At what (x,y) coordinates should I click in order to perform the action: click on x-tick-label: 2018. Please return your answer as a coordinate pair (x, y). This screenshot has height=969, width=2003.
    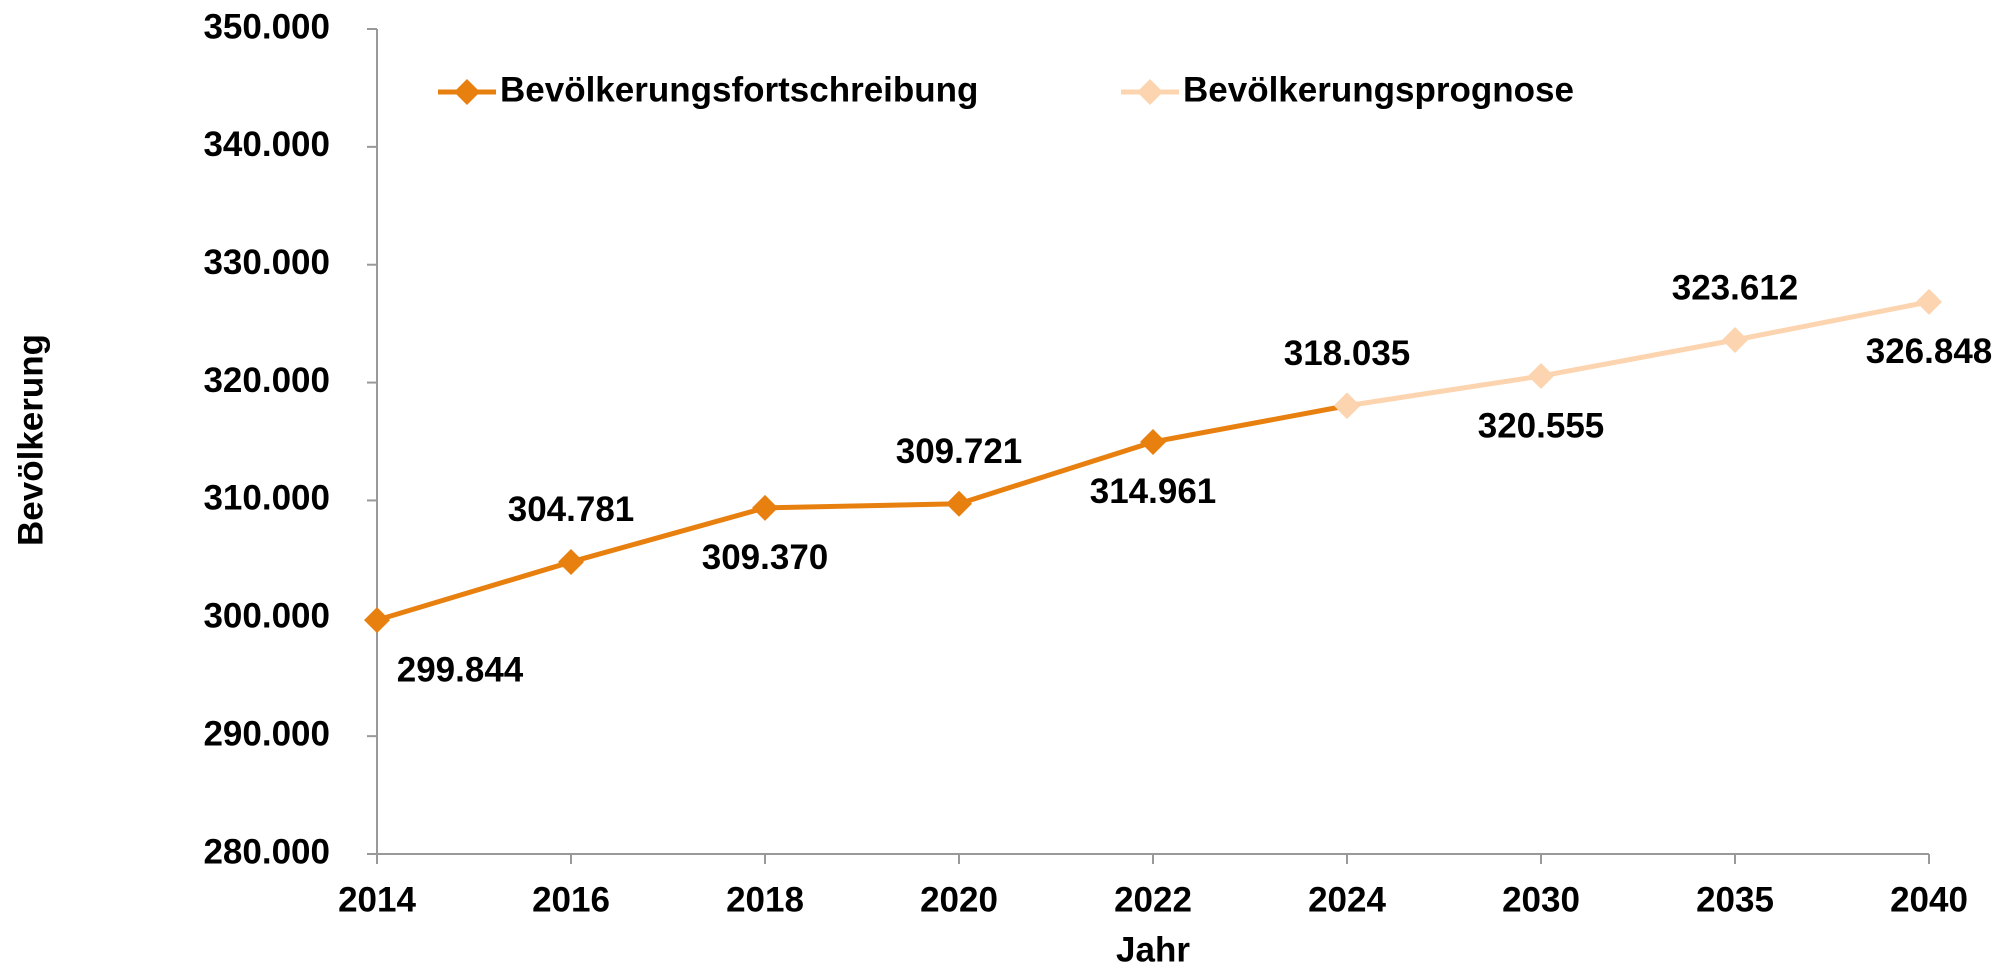
    Looking at the image, I should click on (765, 899).